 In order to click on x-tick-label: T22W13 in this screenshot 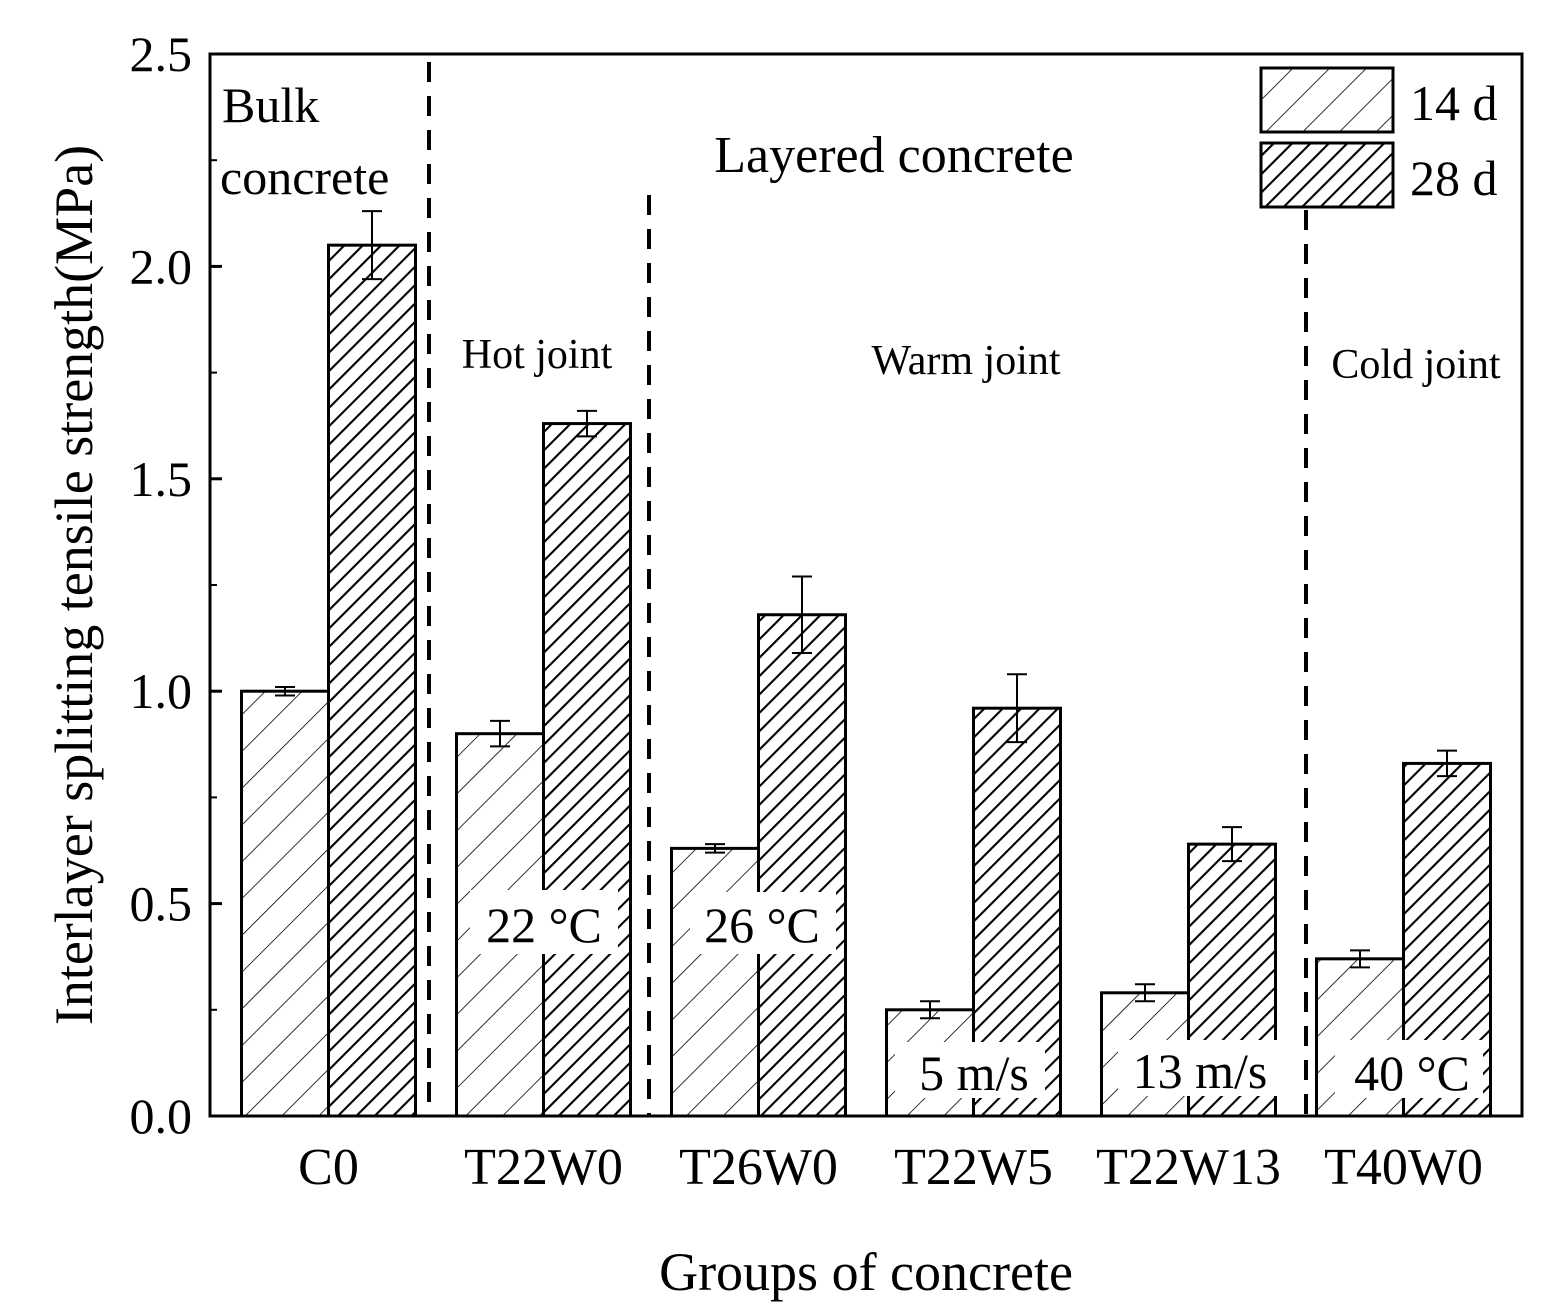, I will do `click(1188, 1167)`.